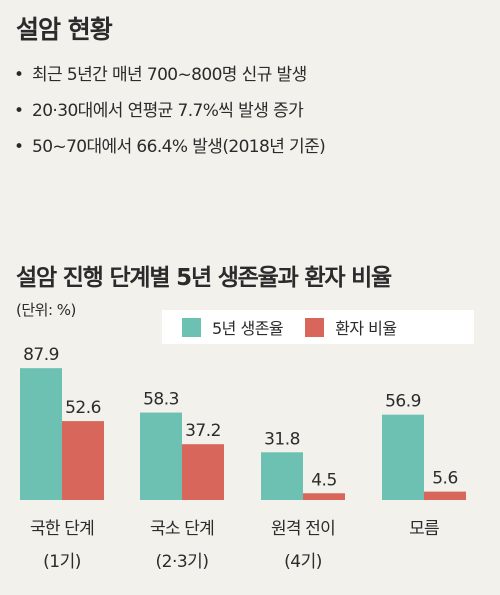 Image resolution: width=500 pixels, height=595 pixels. I want to click on list-item: • 50~70대에서 66.4% 발생(2018년 기준), so click(170, 152).